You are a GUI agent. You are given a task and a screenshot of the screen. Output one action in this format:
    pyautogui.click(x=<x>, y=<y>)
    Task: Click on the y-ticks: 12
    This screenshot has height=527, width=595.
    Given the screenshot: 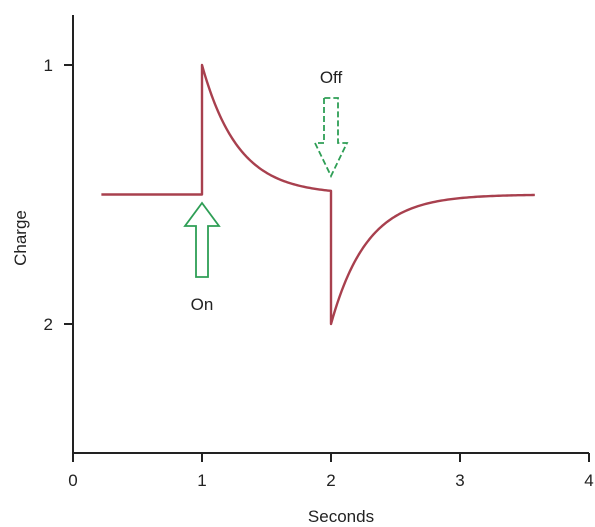 What is the action you would take?
    pyautogui.click(x=58, y=195)
    